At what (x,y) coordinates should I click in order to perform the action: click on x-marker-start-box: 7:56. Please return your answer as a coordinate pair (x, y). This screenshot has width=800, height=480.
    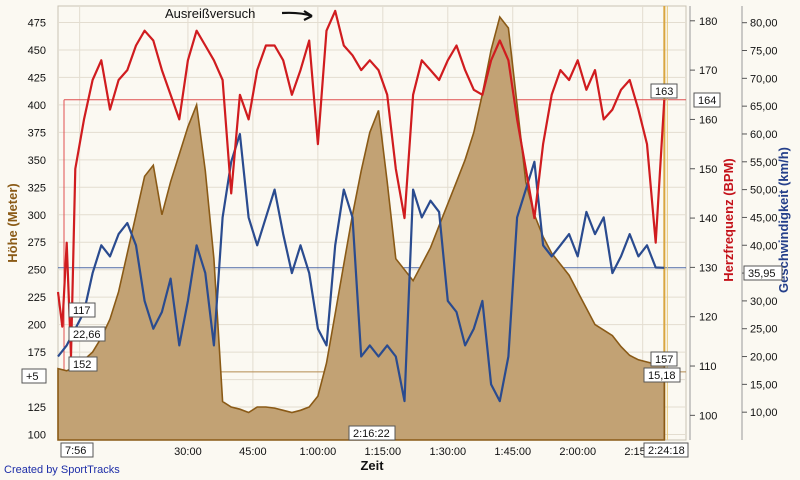
    Looking at the image, I should click on (77, 450).